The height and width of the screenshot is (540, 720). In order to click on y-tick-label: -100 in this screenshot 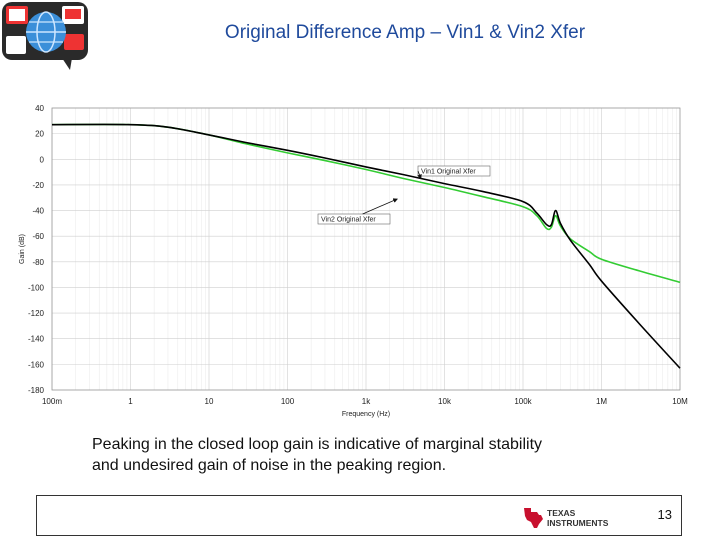, I will do `click(36, 287)`.